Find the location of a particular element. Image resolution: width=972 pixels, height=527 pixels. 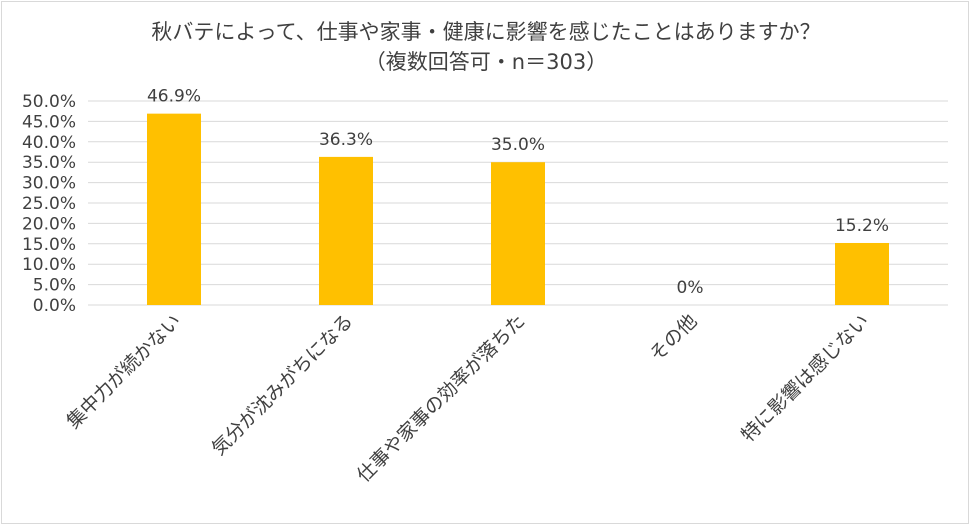

y-tick-label: 30.0% is located at coordinates (49, 184).